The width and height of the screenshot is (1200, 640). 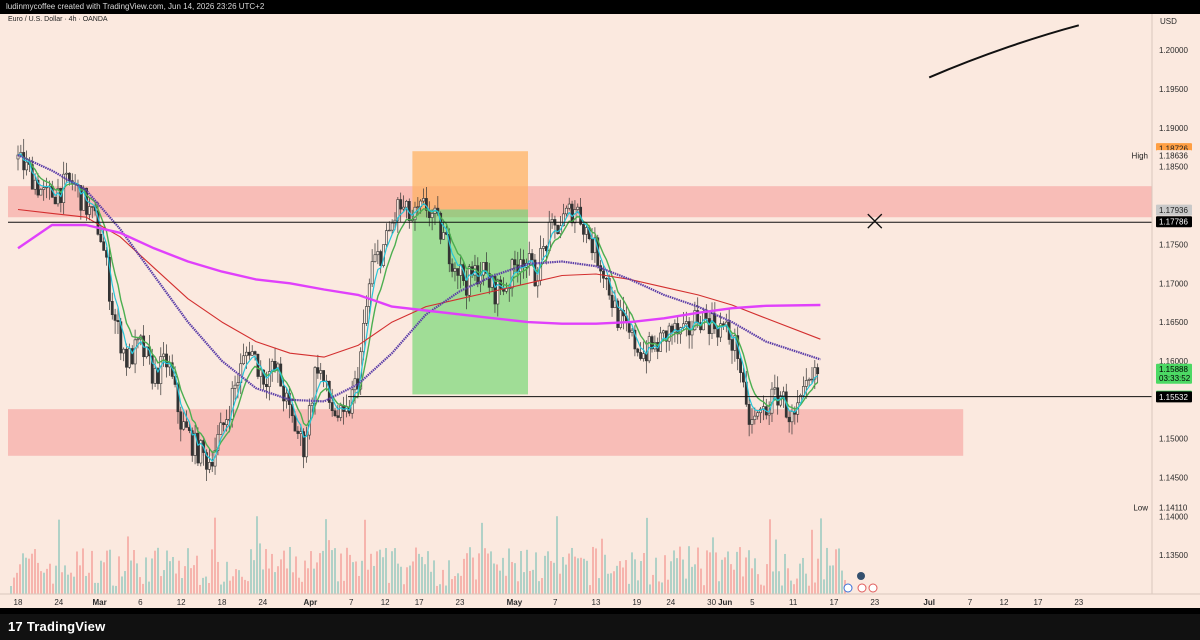 I want to click on price-tick-label: 1.19500, so click(x=1173, y=89).